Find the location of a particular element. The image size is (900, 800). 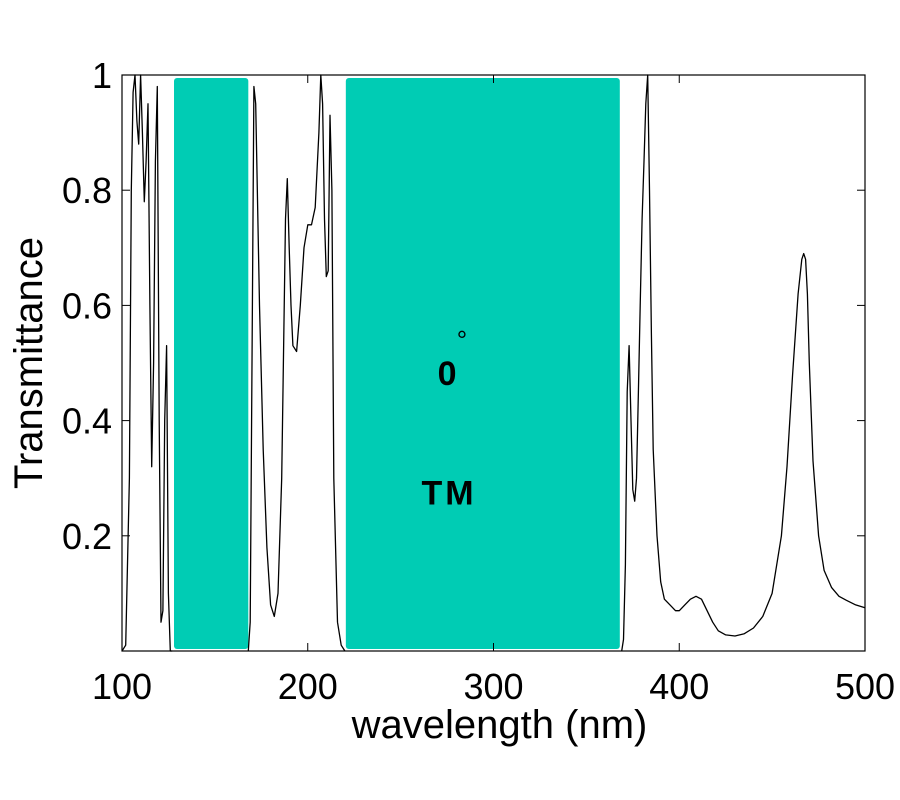

x-tick-label: 300 is located at coordinates (493, 686).